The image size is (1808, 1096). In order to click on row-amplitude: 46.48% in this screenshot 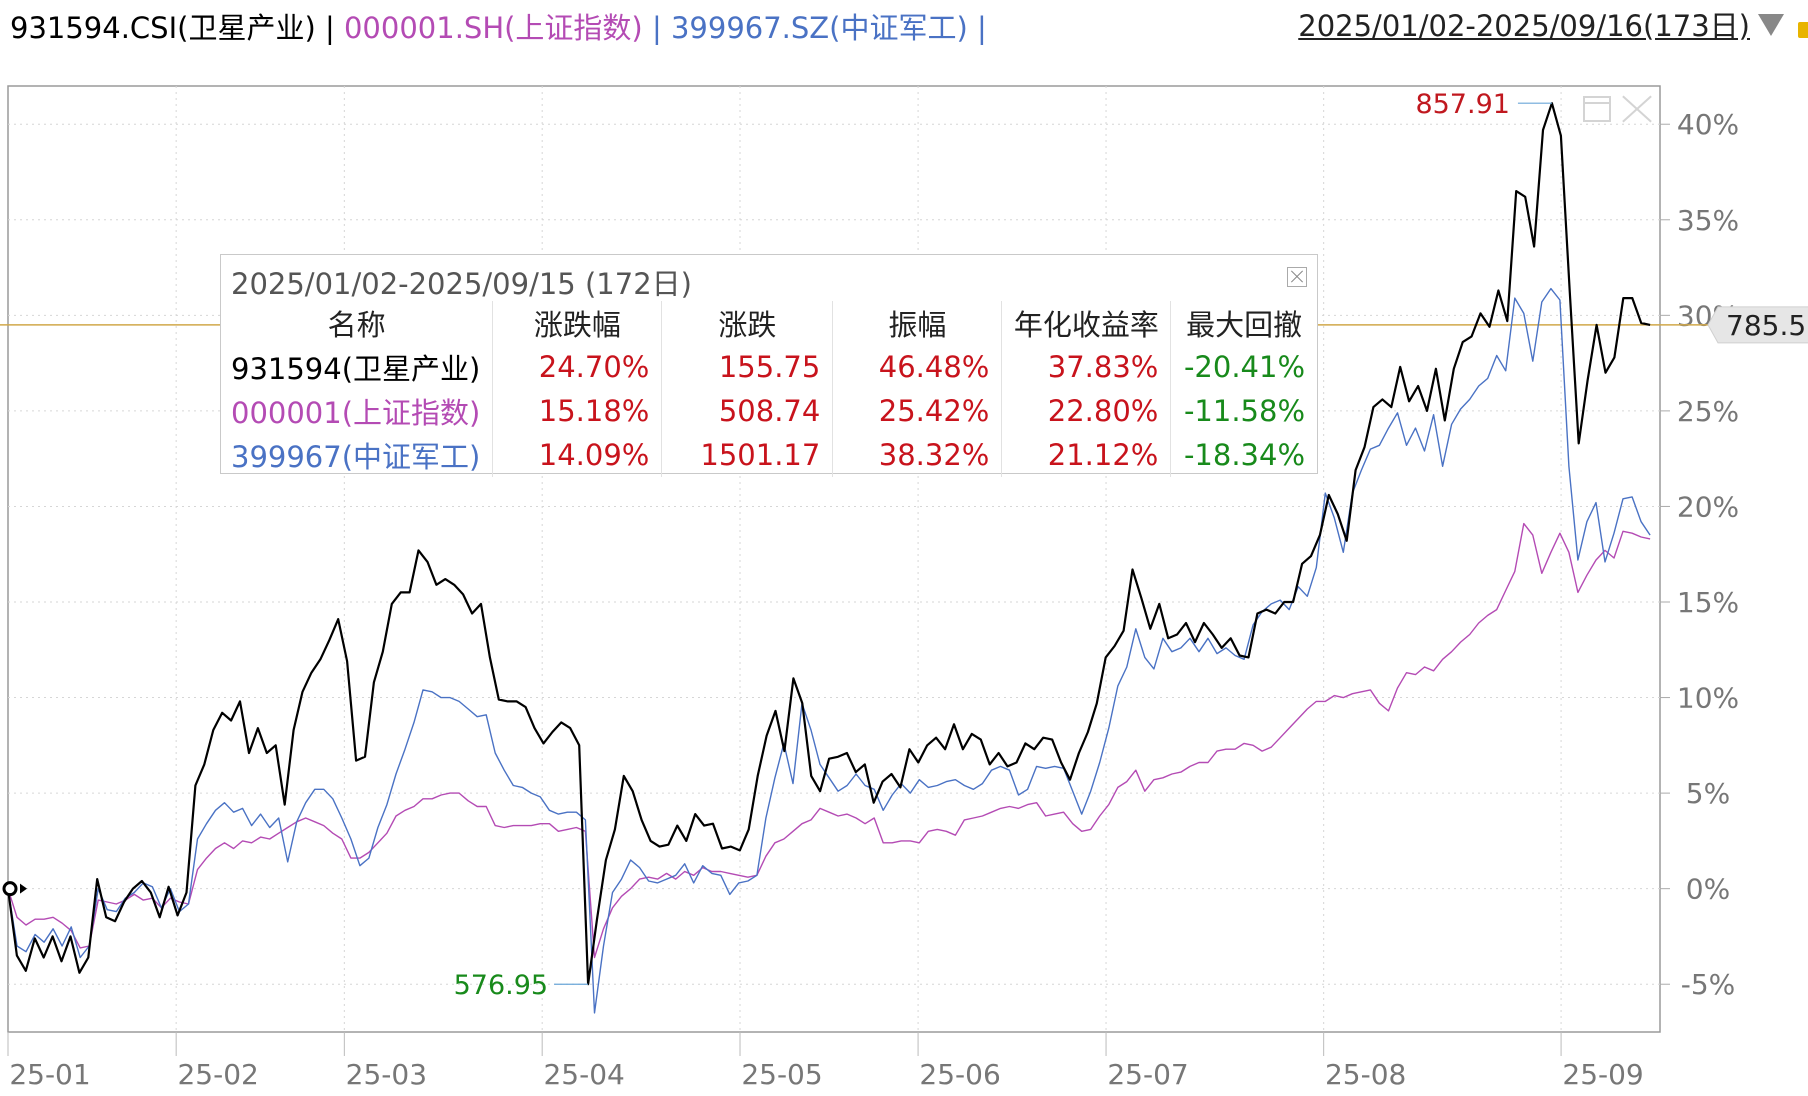, I will do `click(917, 367)`.